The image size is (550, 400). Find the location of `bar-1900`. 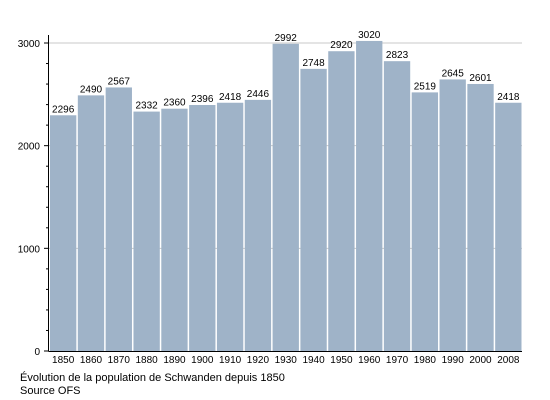

bar-1900 is located at coordinates (202, 228).